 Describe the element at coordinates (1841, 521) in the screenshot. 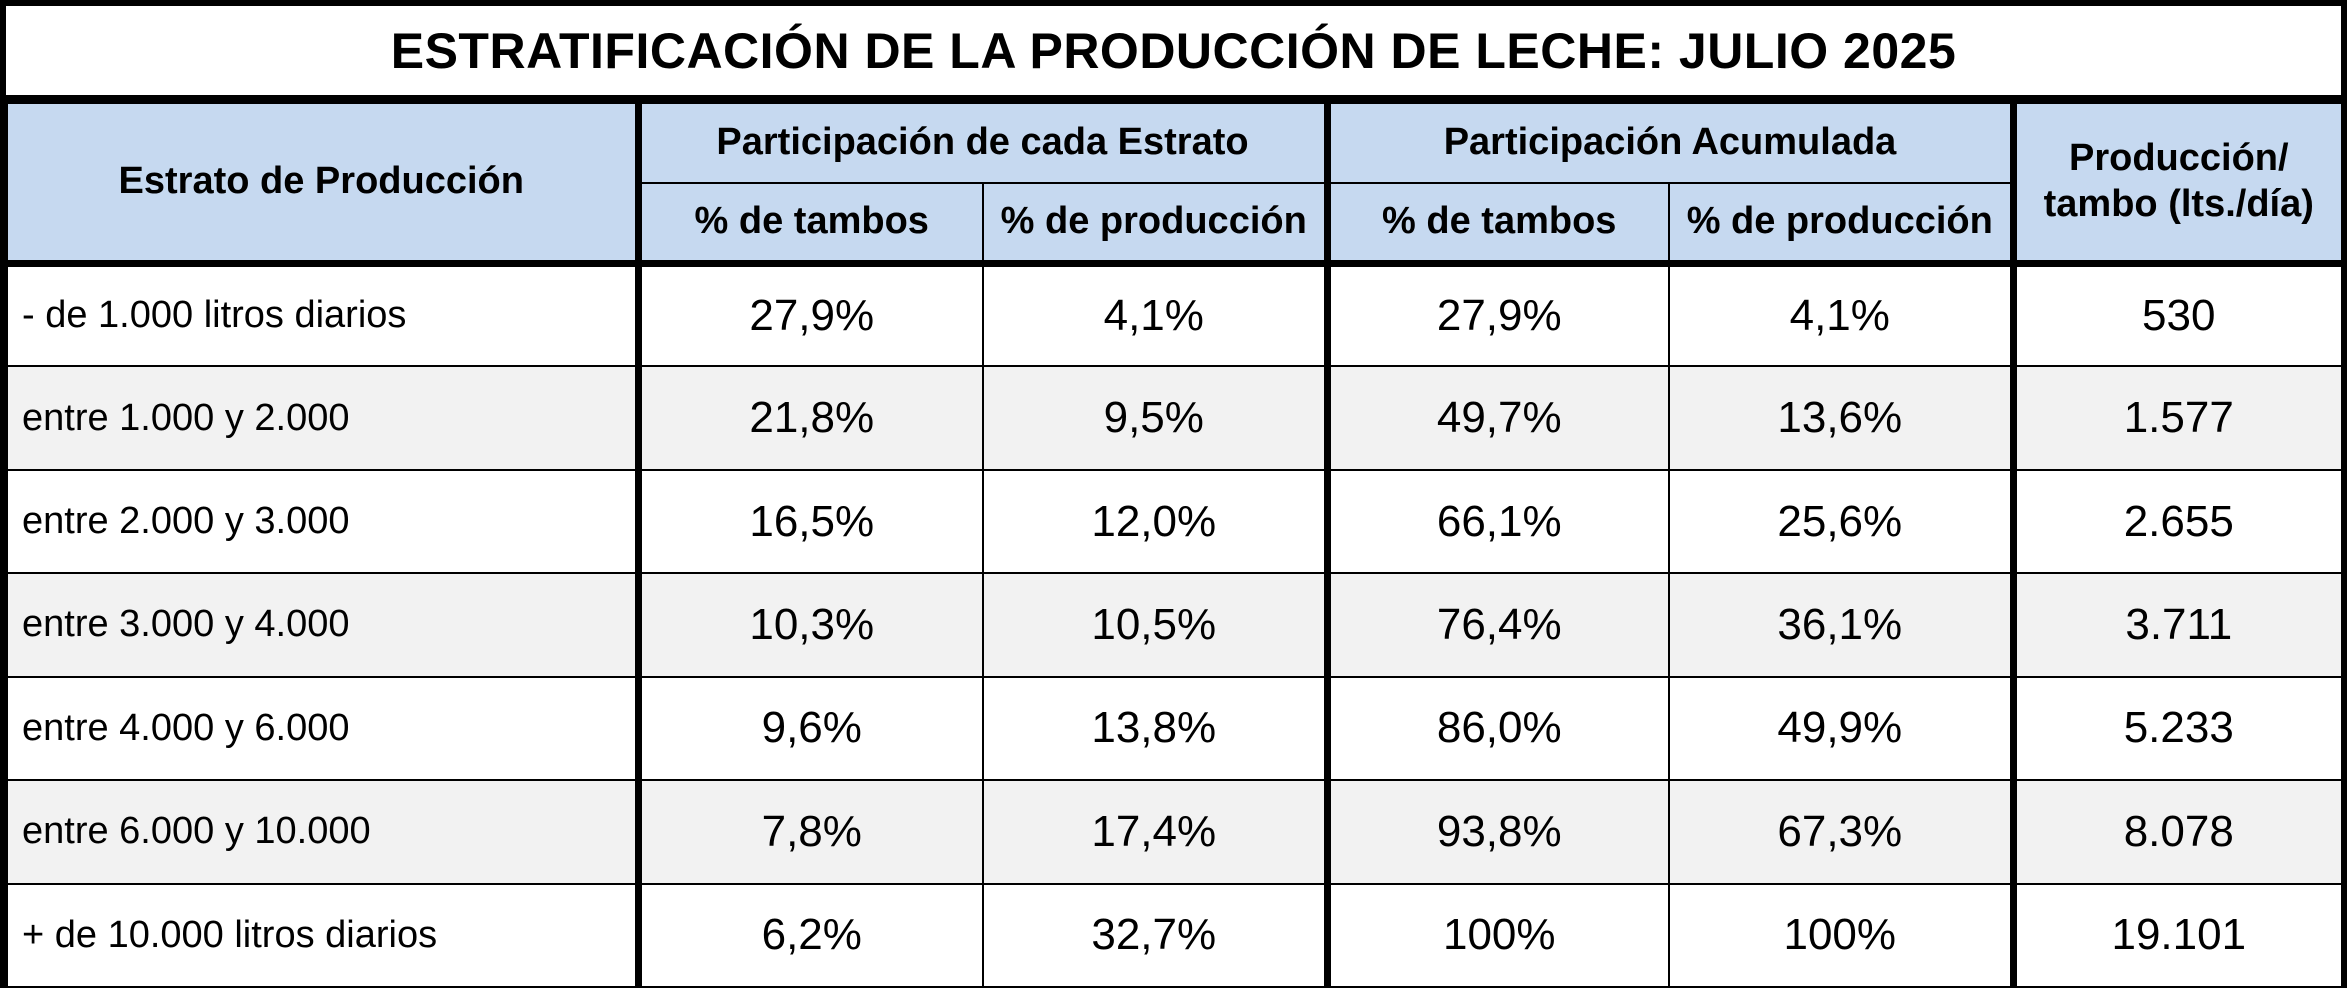

I see `cell-acum-produccion: 25,6%` at that location.